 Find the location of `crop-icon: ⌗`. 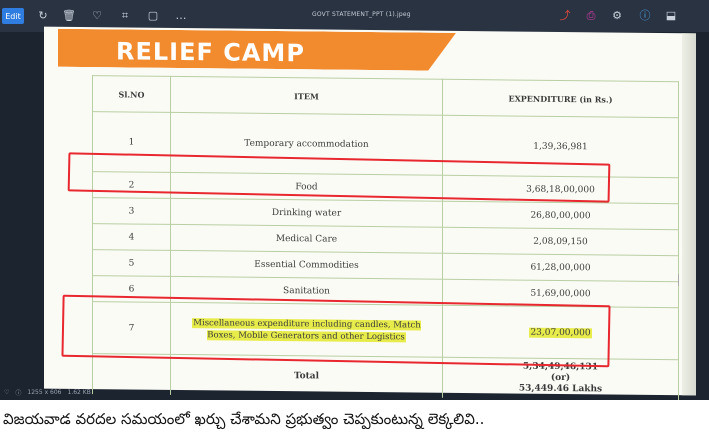

crop-icon: ⌗ is located at coordinates (125, 15).